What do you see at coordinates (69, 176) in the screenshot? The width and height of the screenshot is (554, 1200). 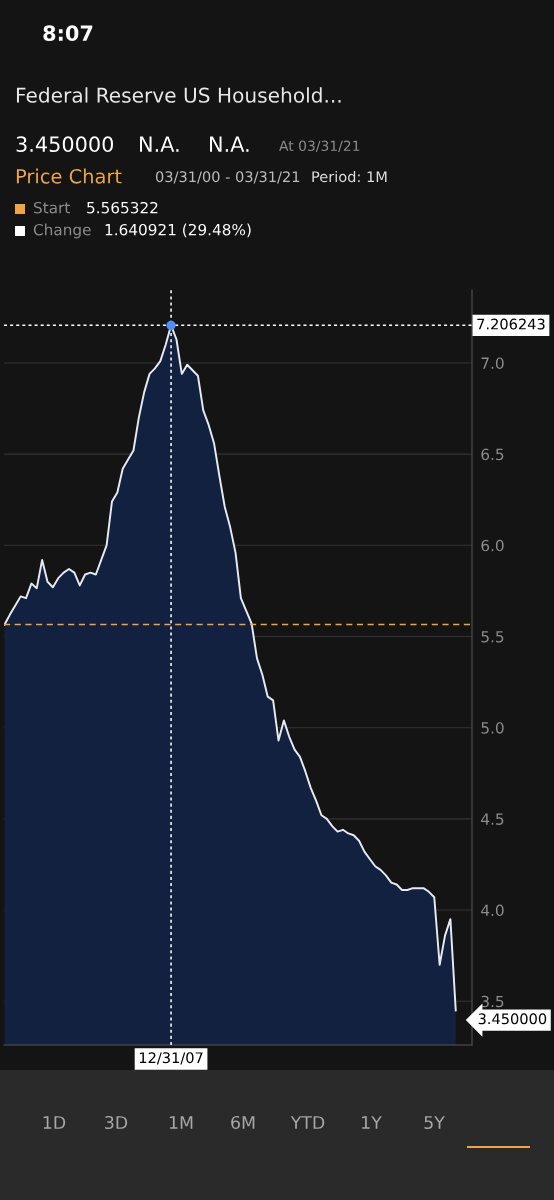 I see `text: Price Chart` at bounding box center [69, 176].